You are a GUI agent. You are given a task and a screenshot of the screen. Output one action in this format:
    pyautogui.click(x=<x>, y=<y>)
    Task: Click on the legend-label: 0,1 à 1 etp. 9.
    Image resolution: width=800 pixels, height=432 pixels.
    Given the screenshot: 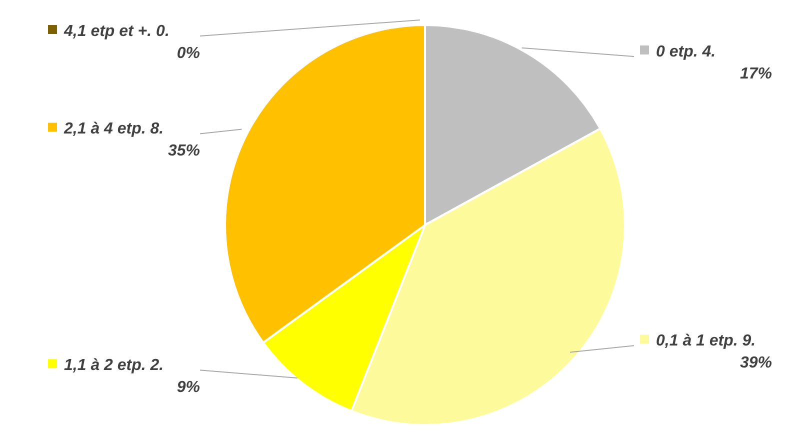 What is the action you would take?
    pyautogui.click(x=706, y=341)
    